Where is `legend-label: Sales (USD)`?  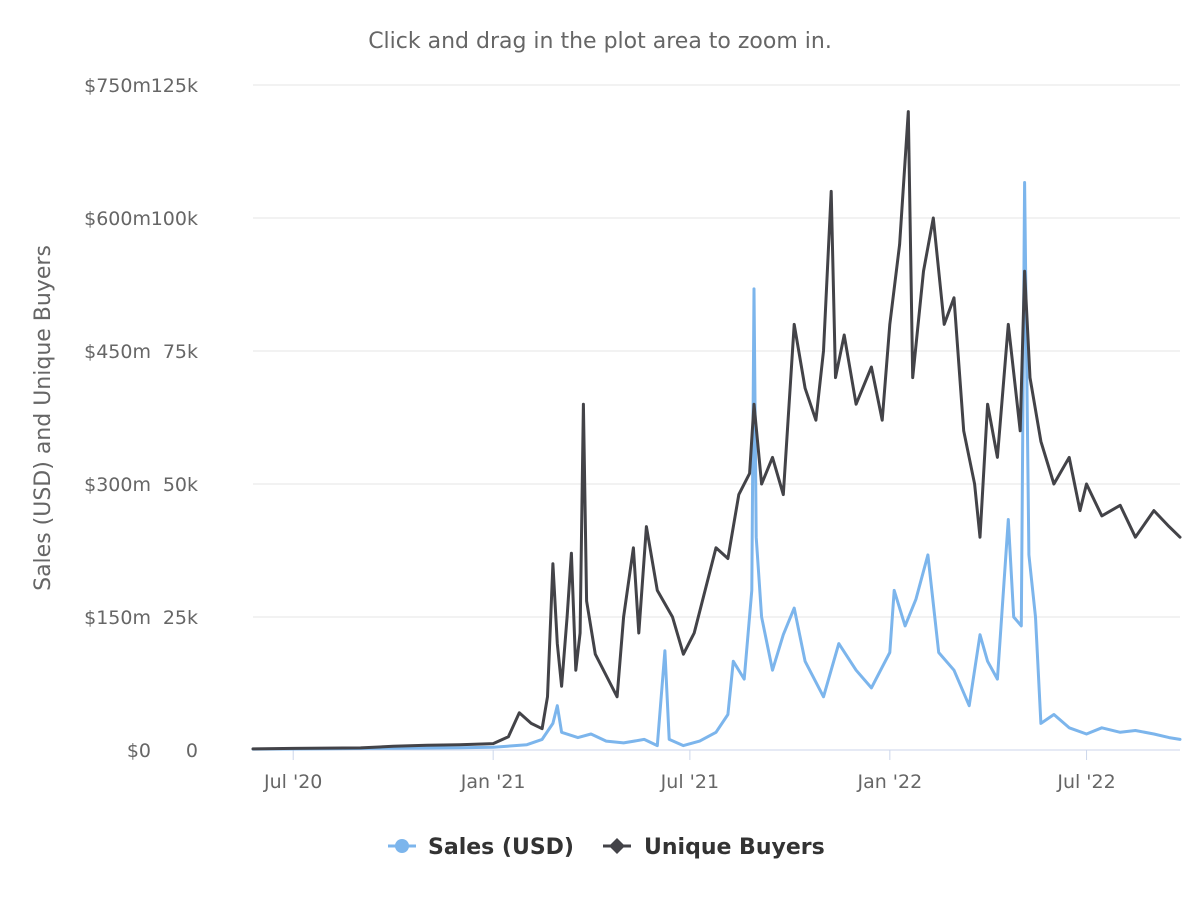
legend-label: Sales (USD) is located at coordinates (501, 847).